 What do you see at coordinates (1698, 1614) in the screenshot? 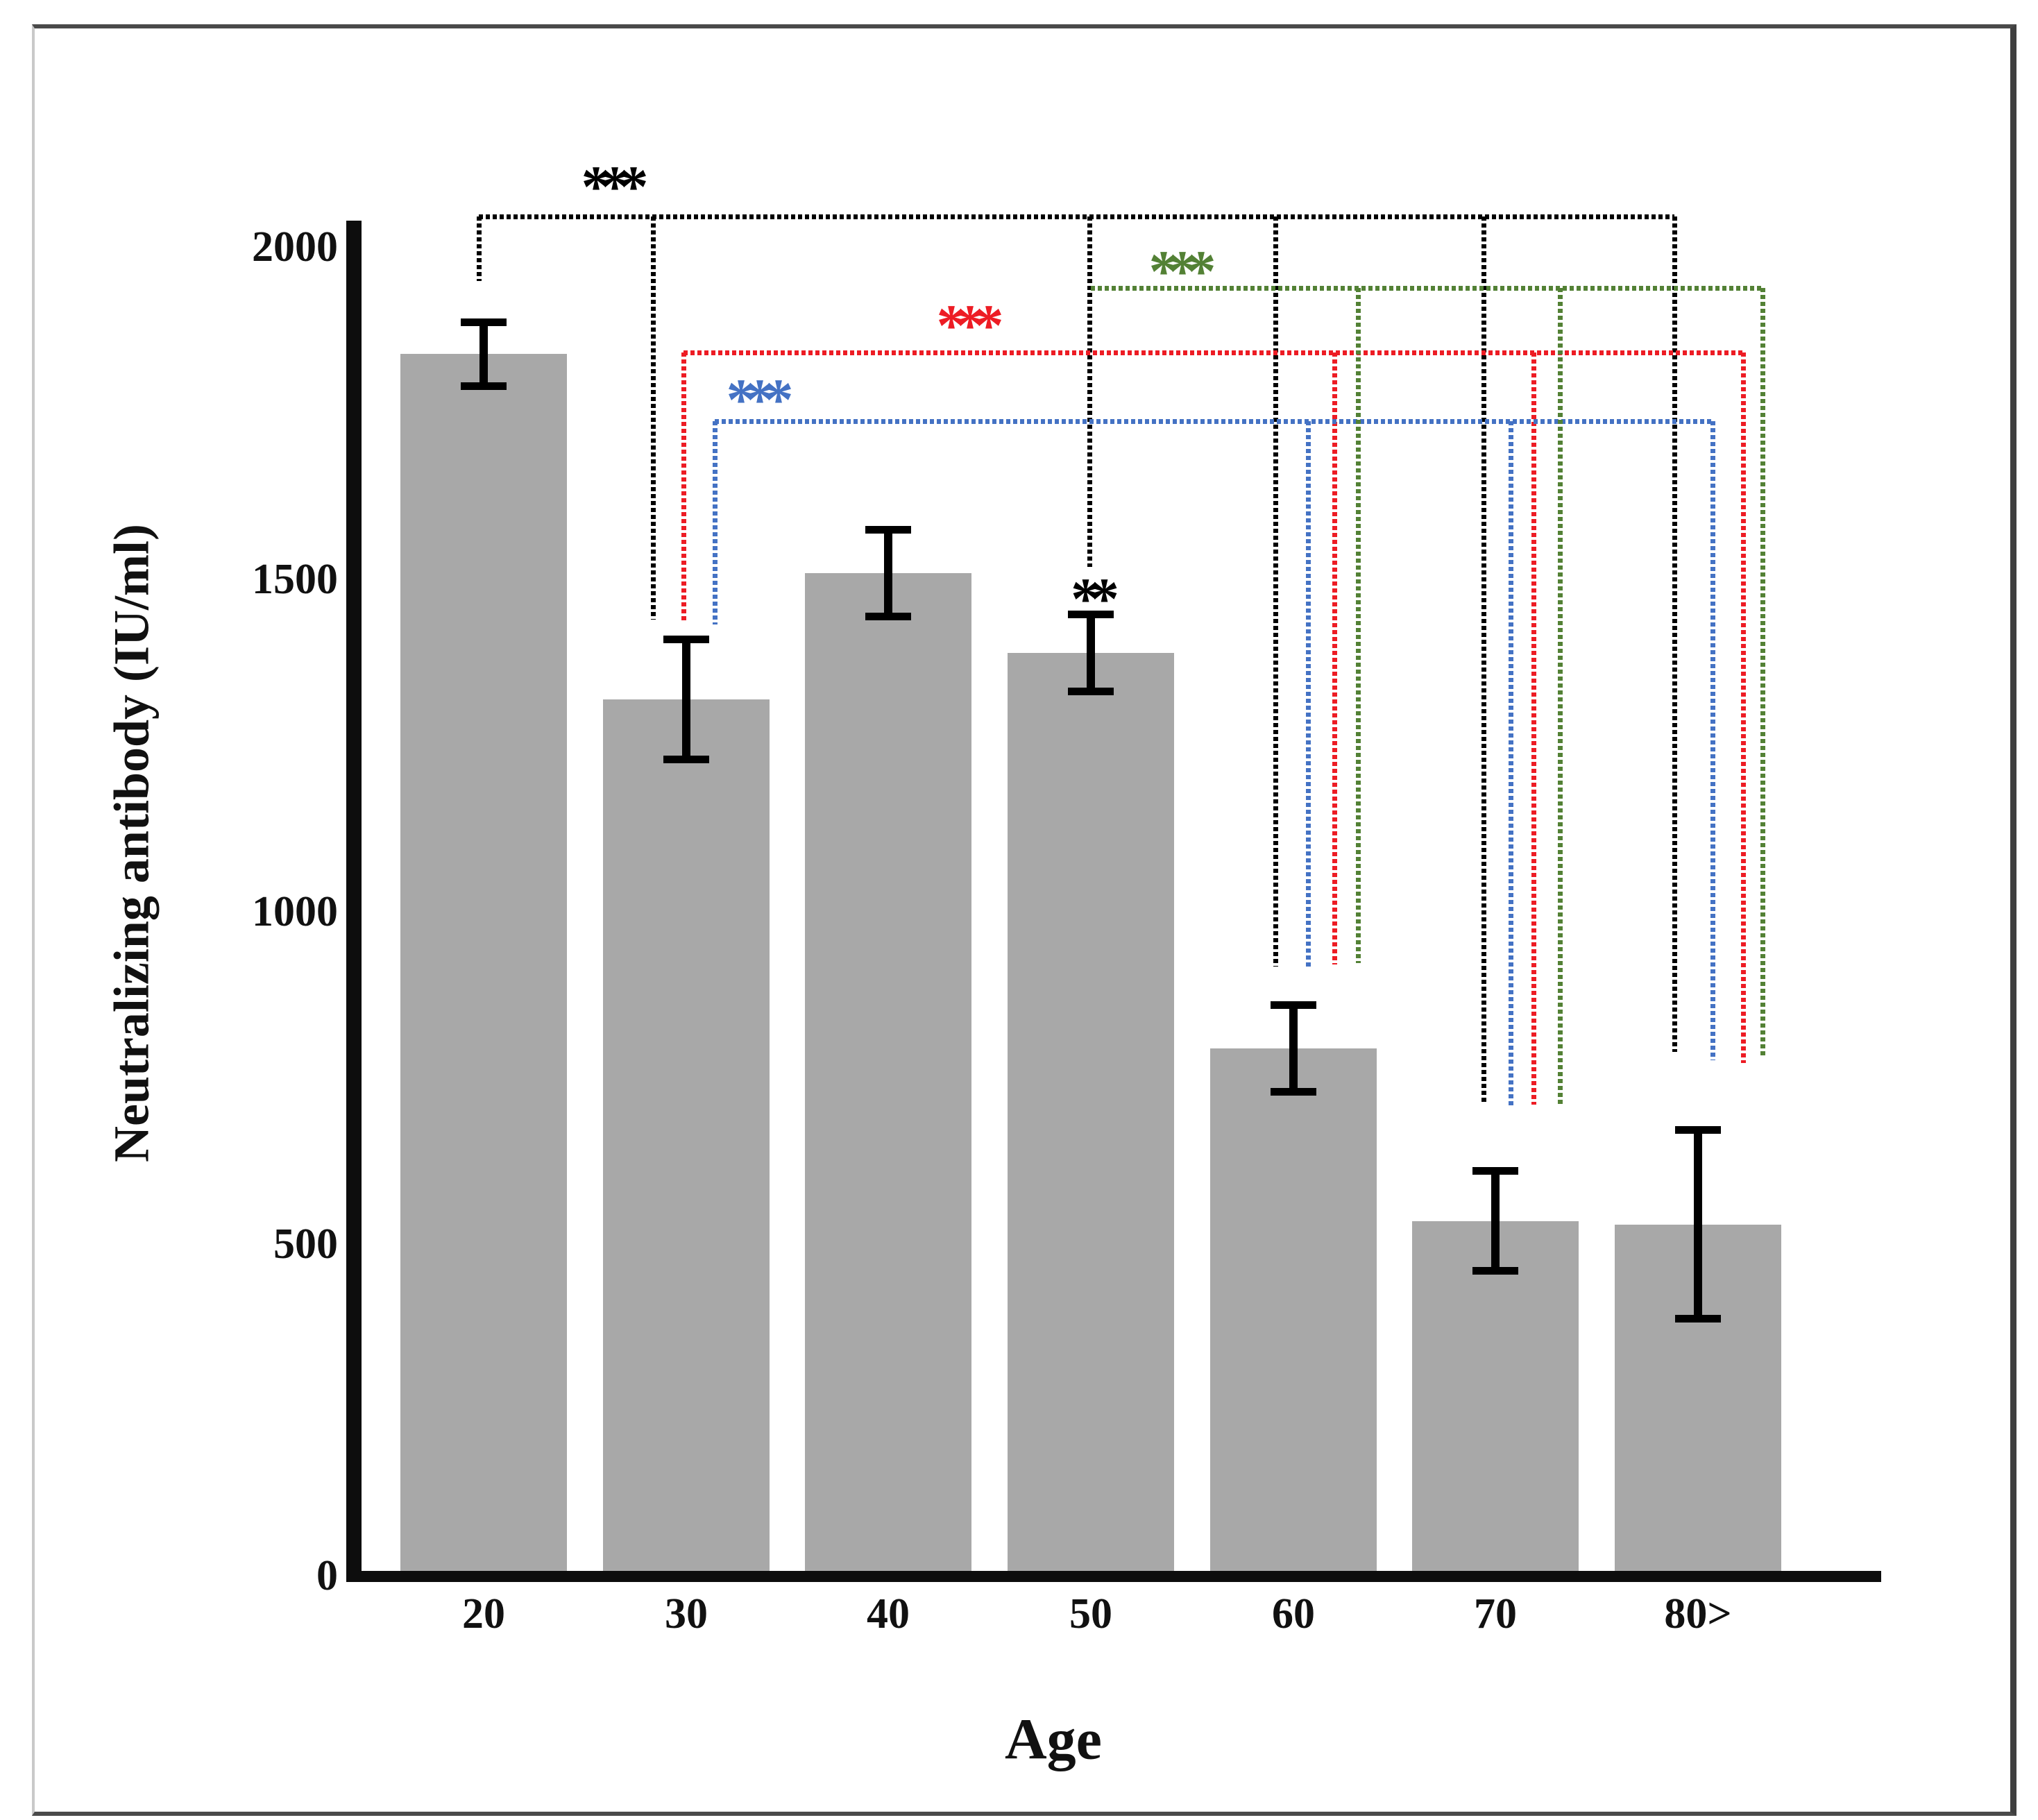
I see `x-tick-label-80>: 80>` at bounding box center [1698, 1614].